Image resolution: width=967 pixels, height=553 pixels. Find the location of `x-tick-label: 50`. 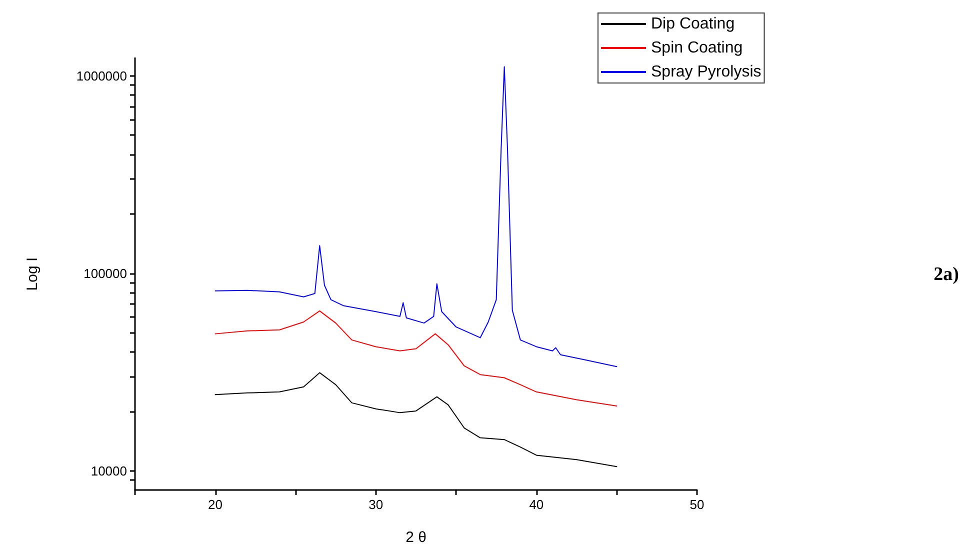

x-tick-label: 50 is located at coordinates (697, 504).